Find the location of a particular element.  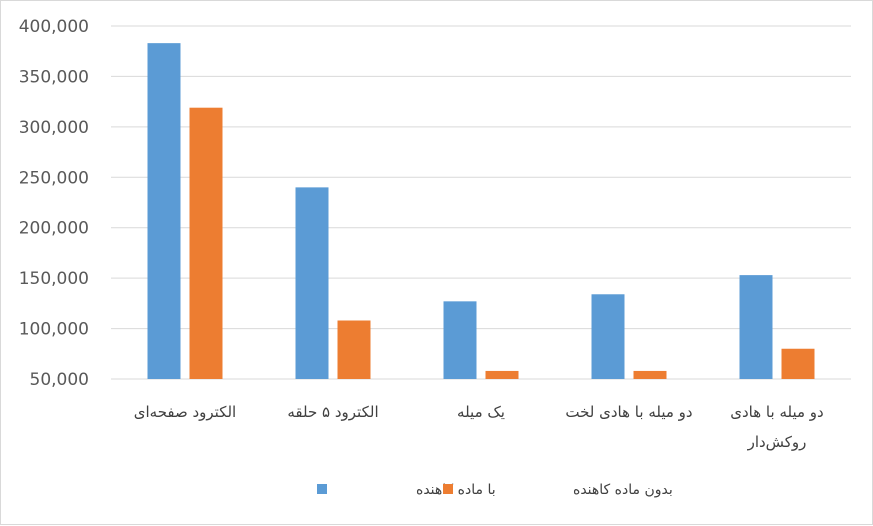

x-category-label: یک میله is located at coordinates (481, 412).